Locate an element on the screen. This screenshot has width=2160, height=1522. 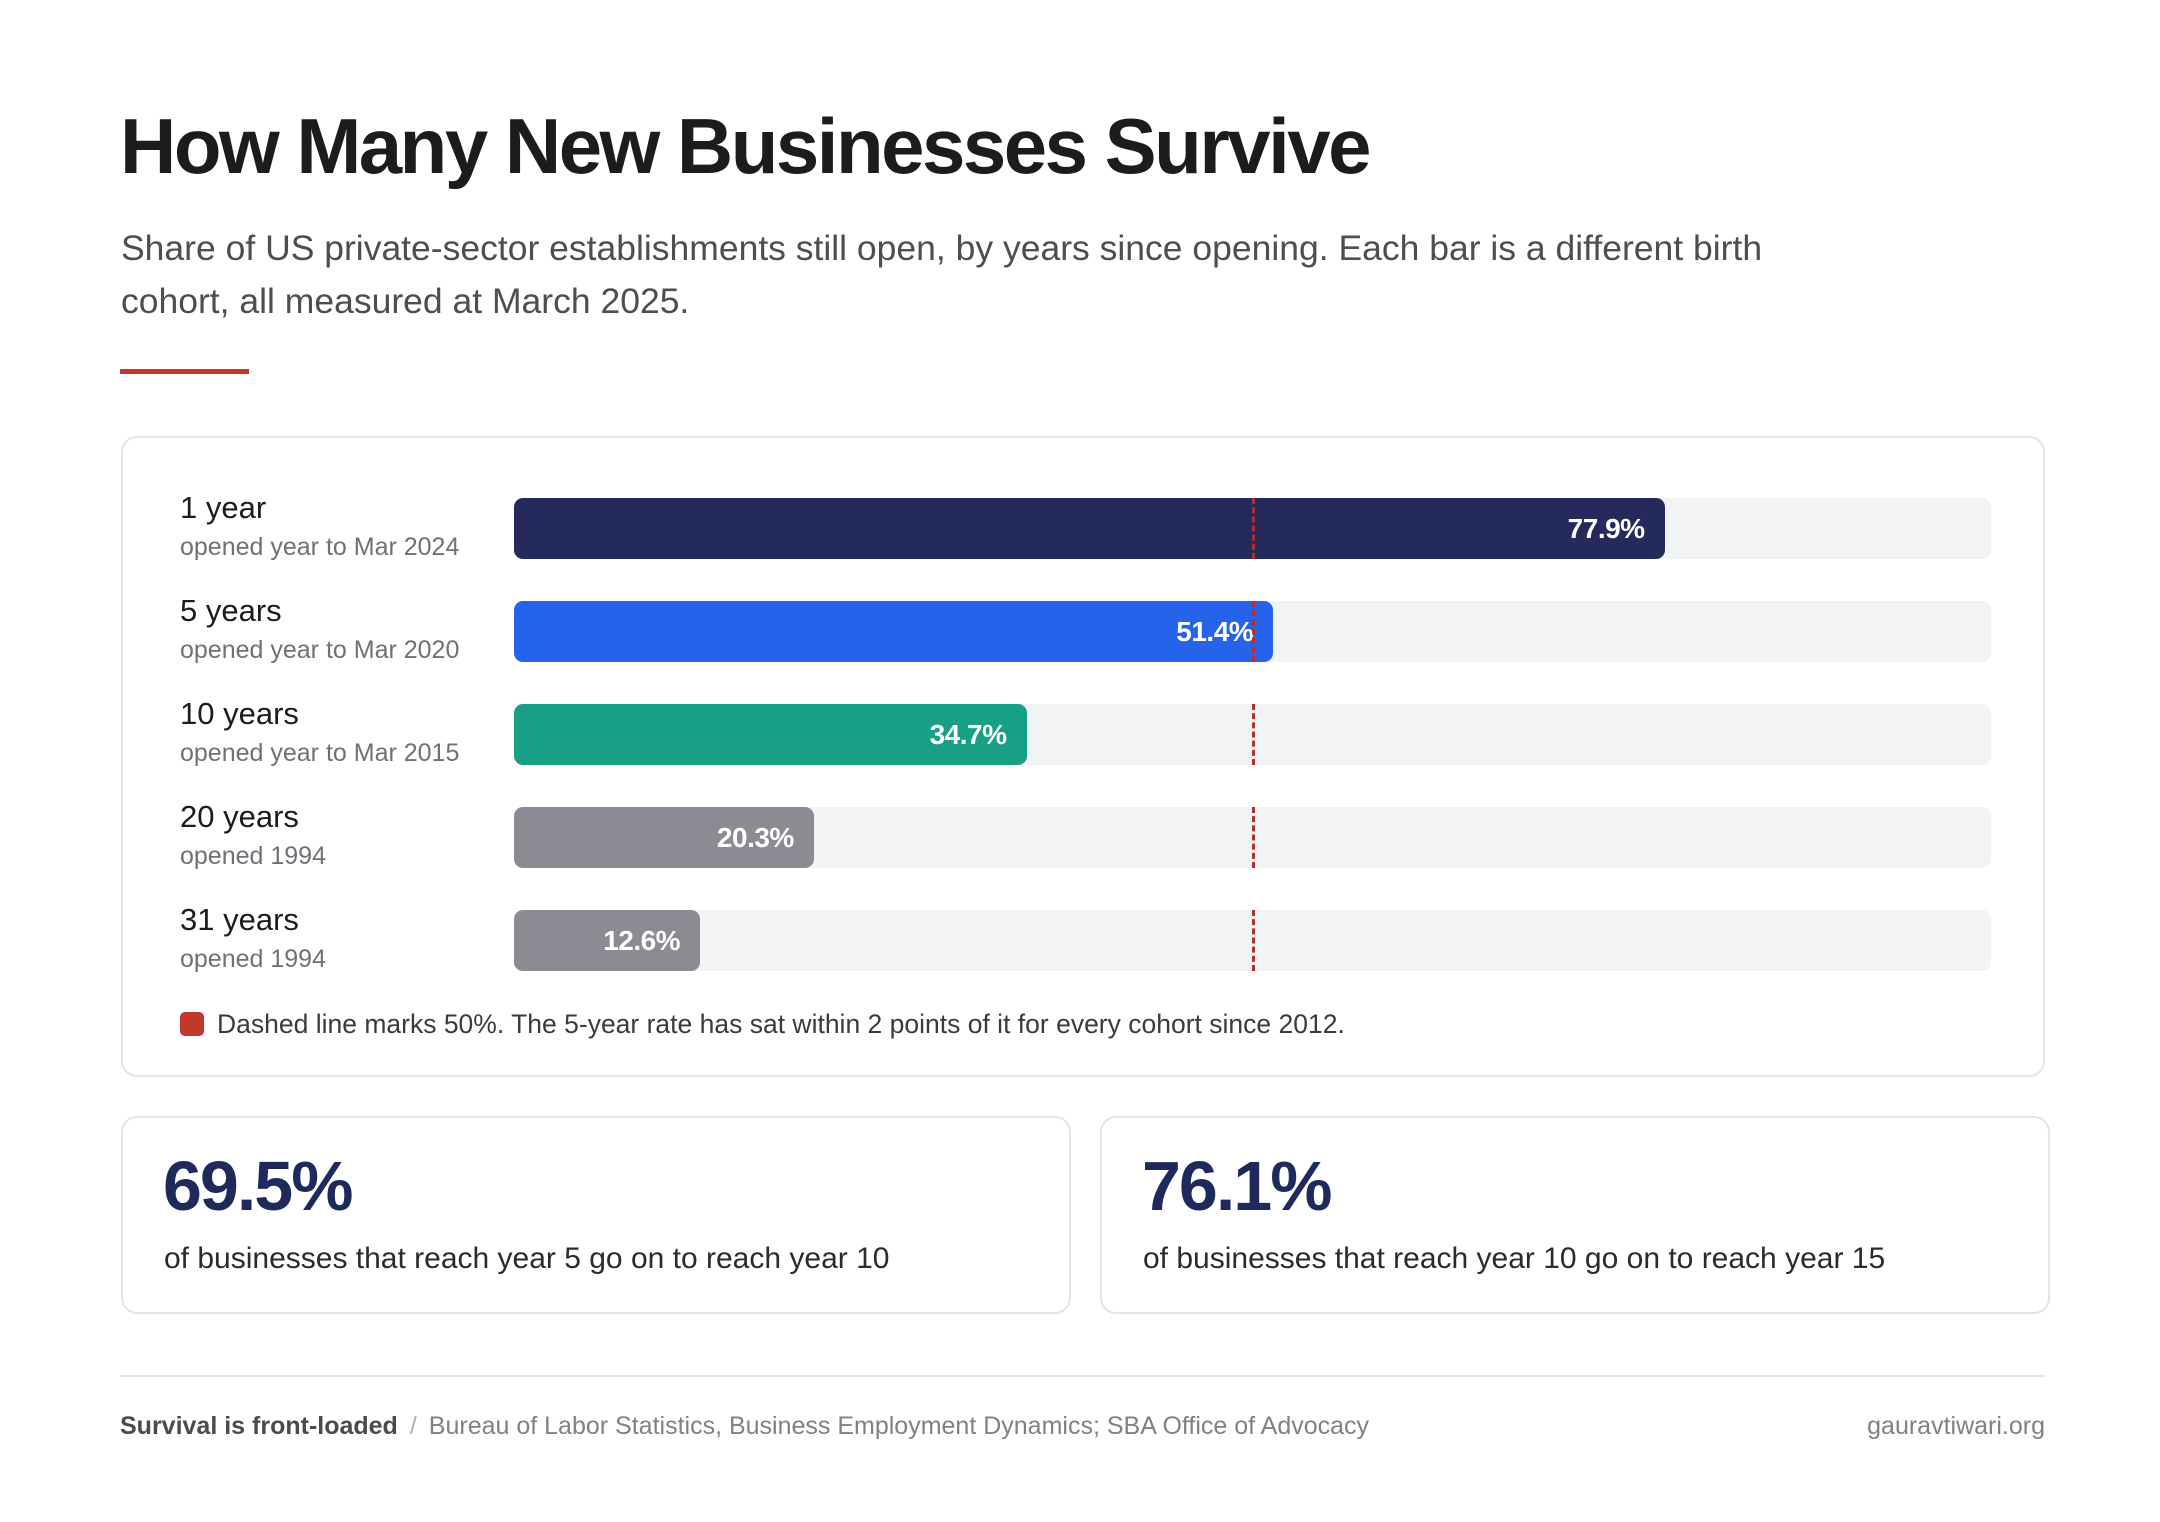
bar: 34.7% is located at coordinates (770, 734).